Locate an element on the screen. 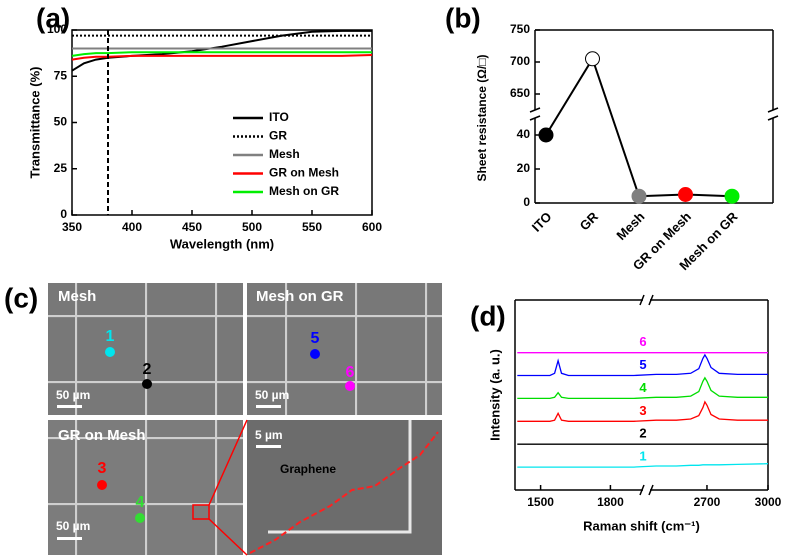 This screenshot has height=560, width=787. x-tick-label: 1800 is located at coordinates (610, 502).